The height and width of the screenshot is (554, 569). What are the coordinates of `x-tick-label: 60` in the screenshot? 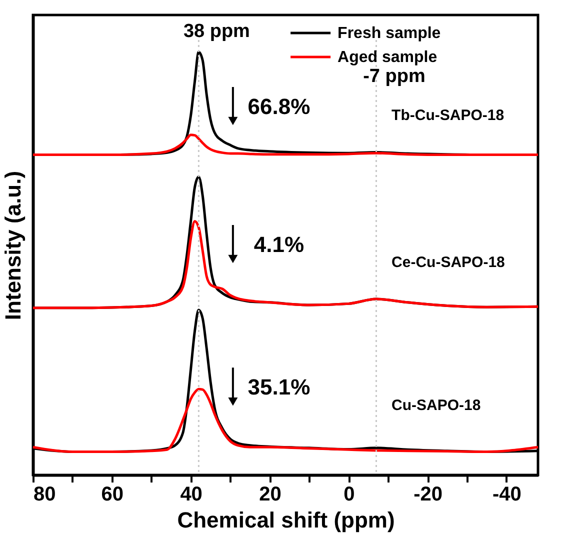 It's located at (112, 495).